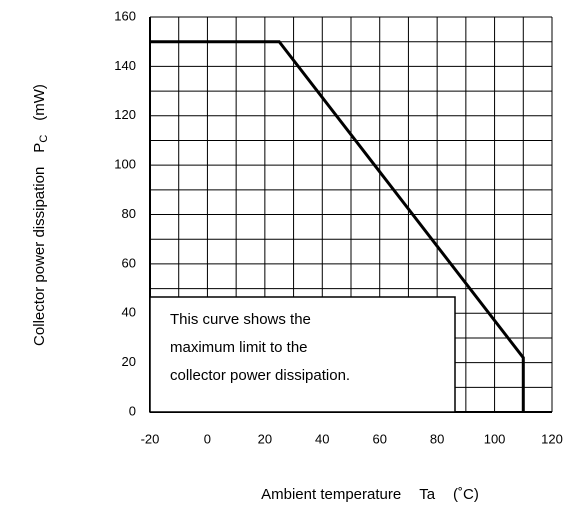  I want to click on x-axis-label: Ambient temperature Ta (˚C), so click(370, 494).